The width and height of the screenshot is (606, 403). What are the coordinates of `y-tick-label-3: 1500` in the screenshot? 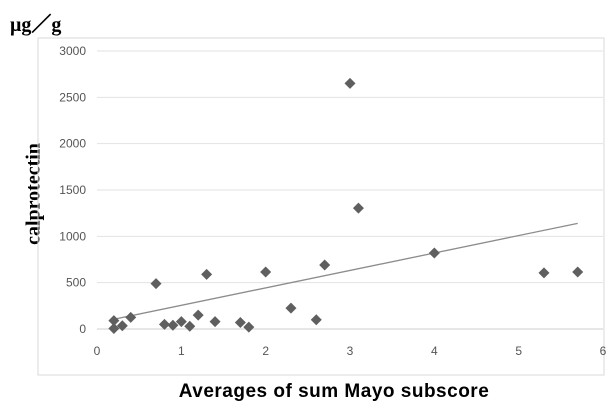 It's located at (72, 190).